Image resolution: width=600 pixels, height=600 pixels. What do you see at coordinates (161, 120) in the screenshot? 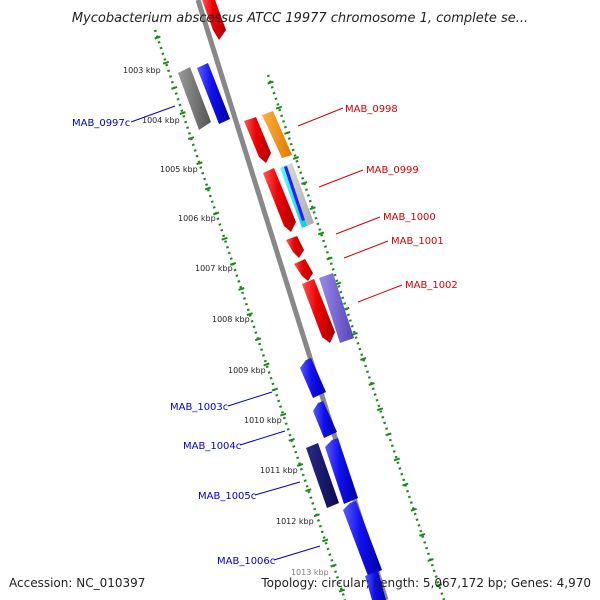
I see `tick-label: 1004 kbp` at bounding box center [161, 120].